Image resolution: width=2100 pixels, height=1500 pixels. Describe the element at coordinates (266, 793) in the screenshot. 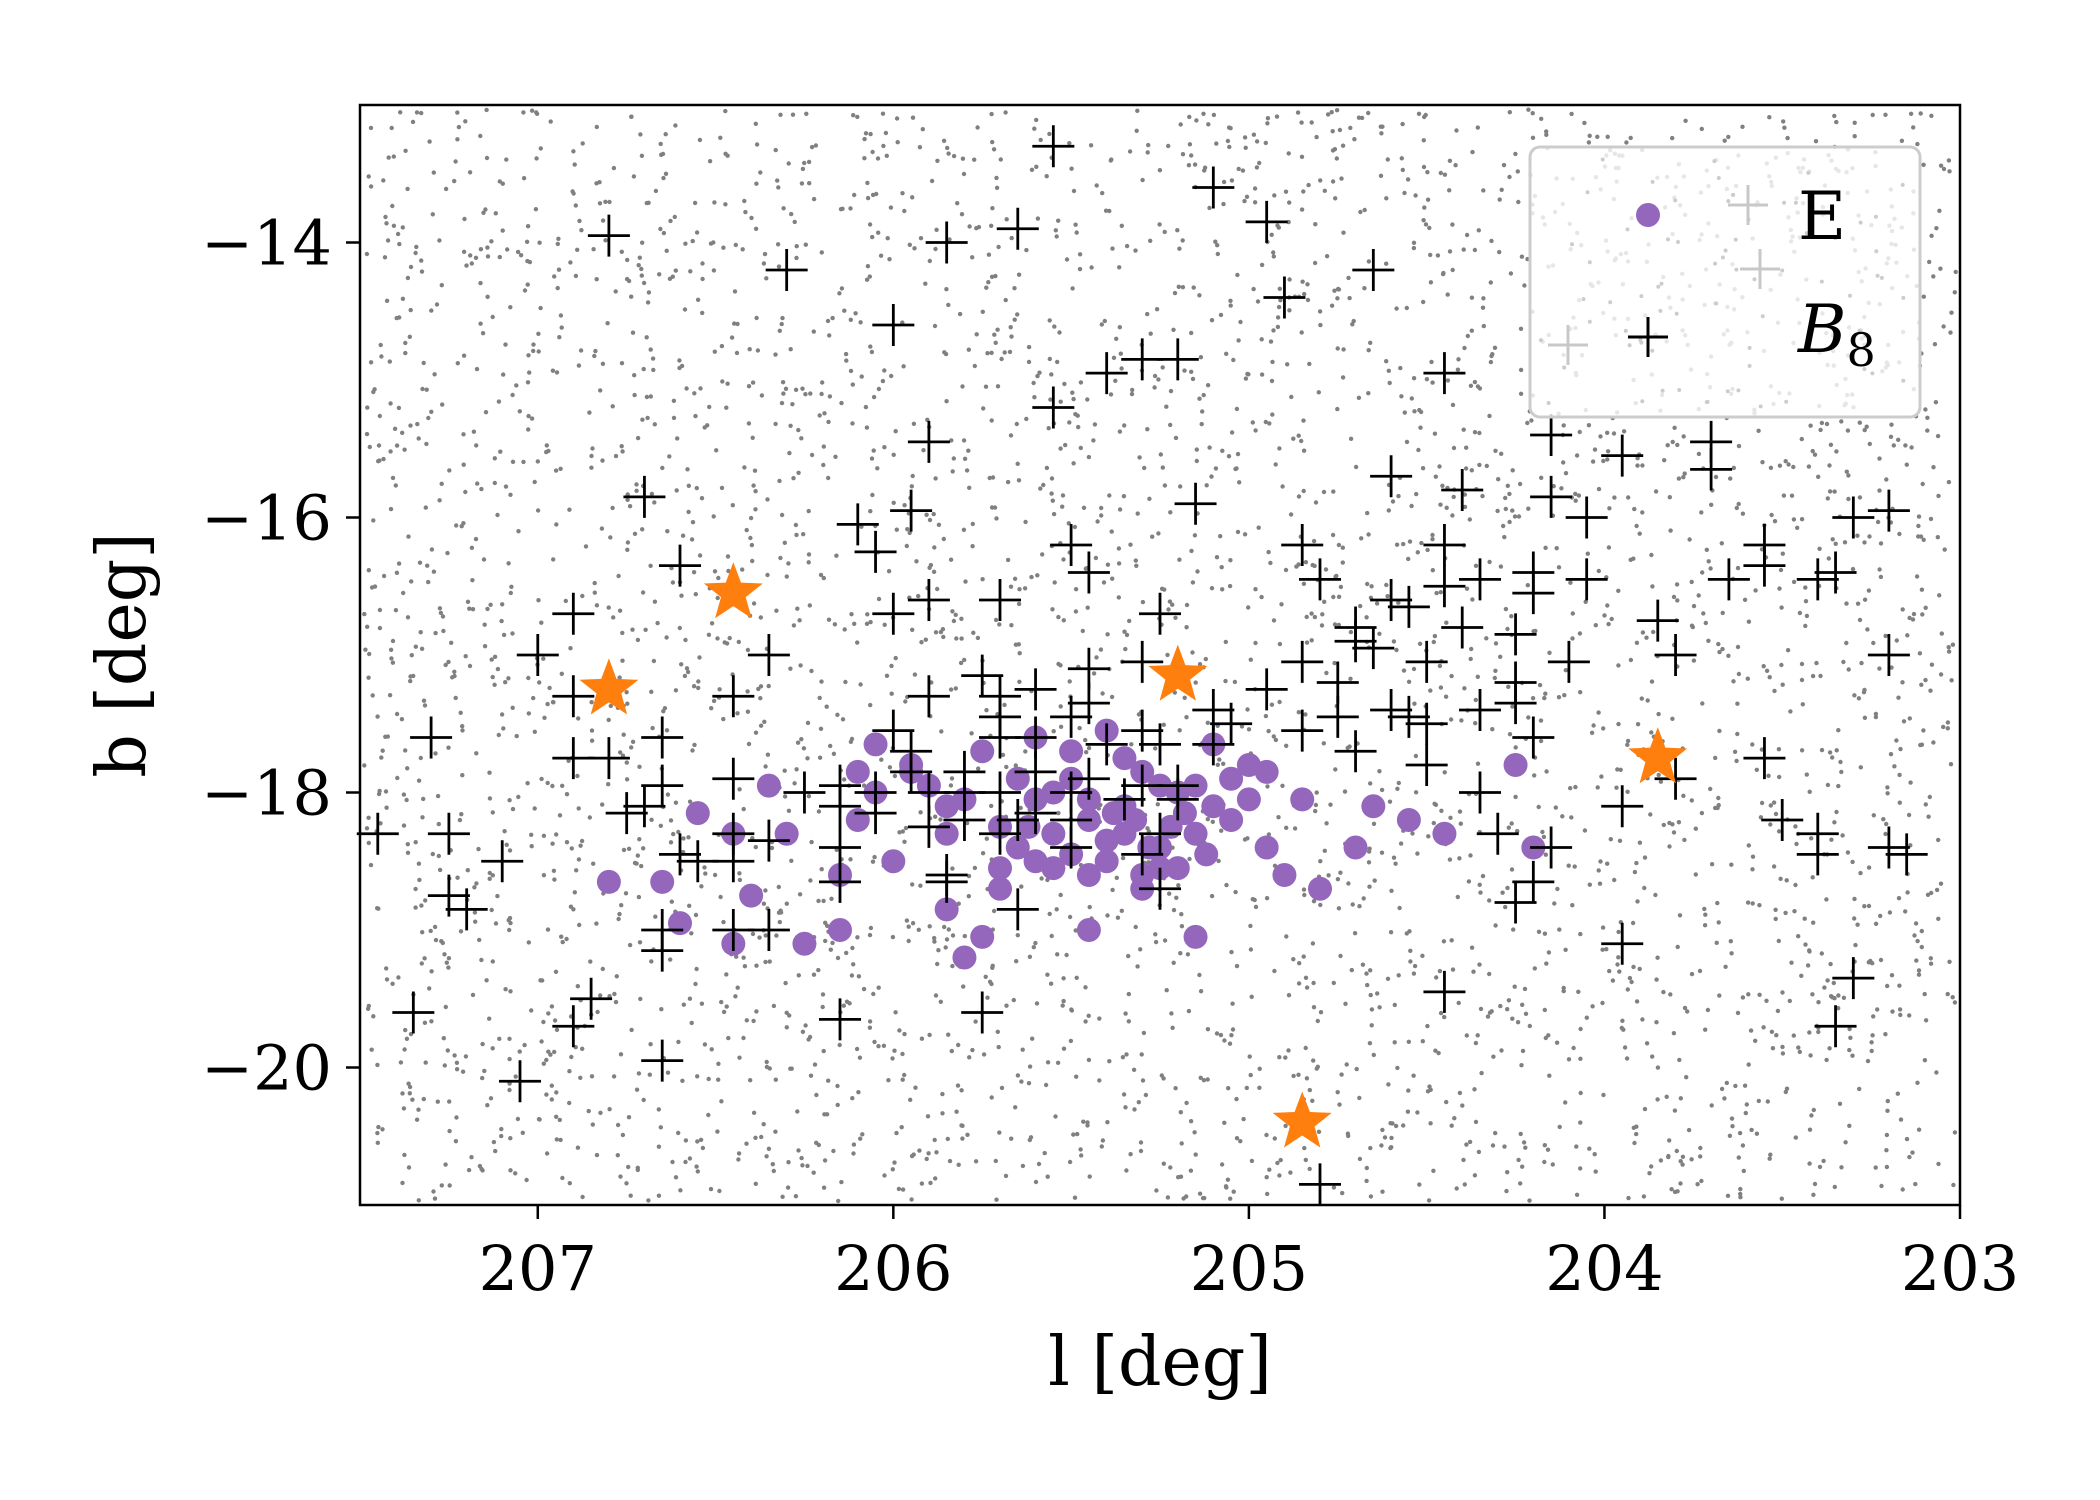

I see `y-tick-label: −18` at that location.